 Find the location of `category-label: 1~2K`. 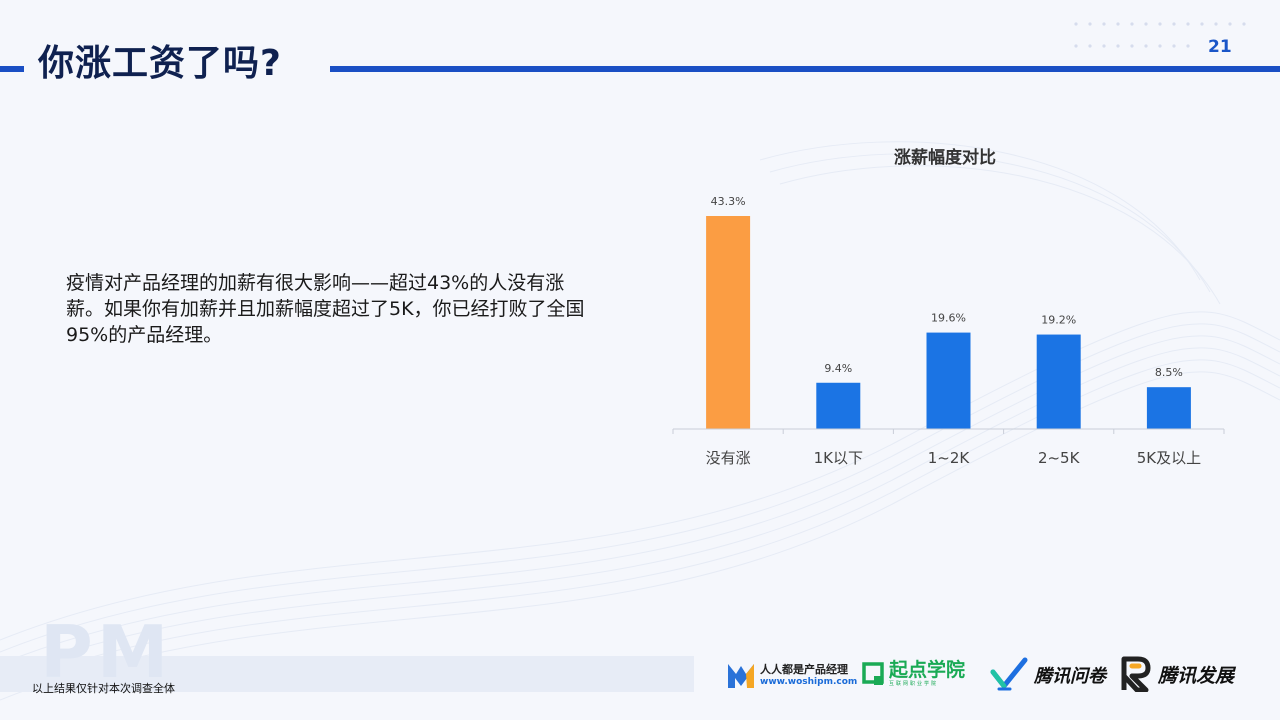

category-label: 1~2K is located at coordinates (949, 458).